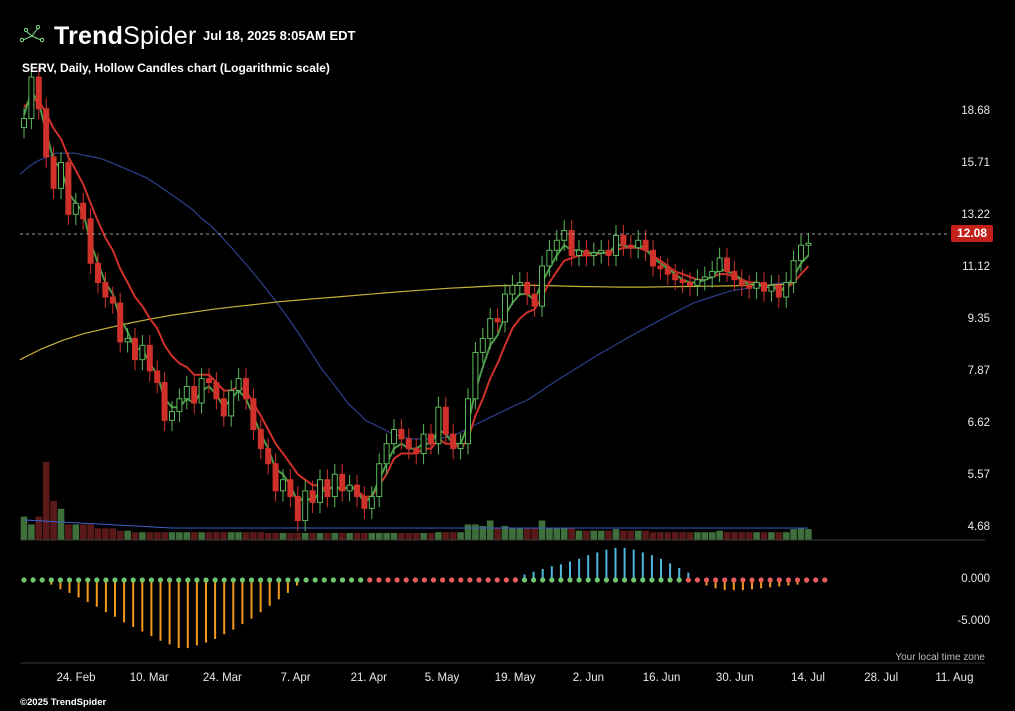  What do you see at coordinates (978, 371) in the screenshot?
I see `y-tick-label: 7.87` at bounding box center [978, 371].